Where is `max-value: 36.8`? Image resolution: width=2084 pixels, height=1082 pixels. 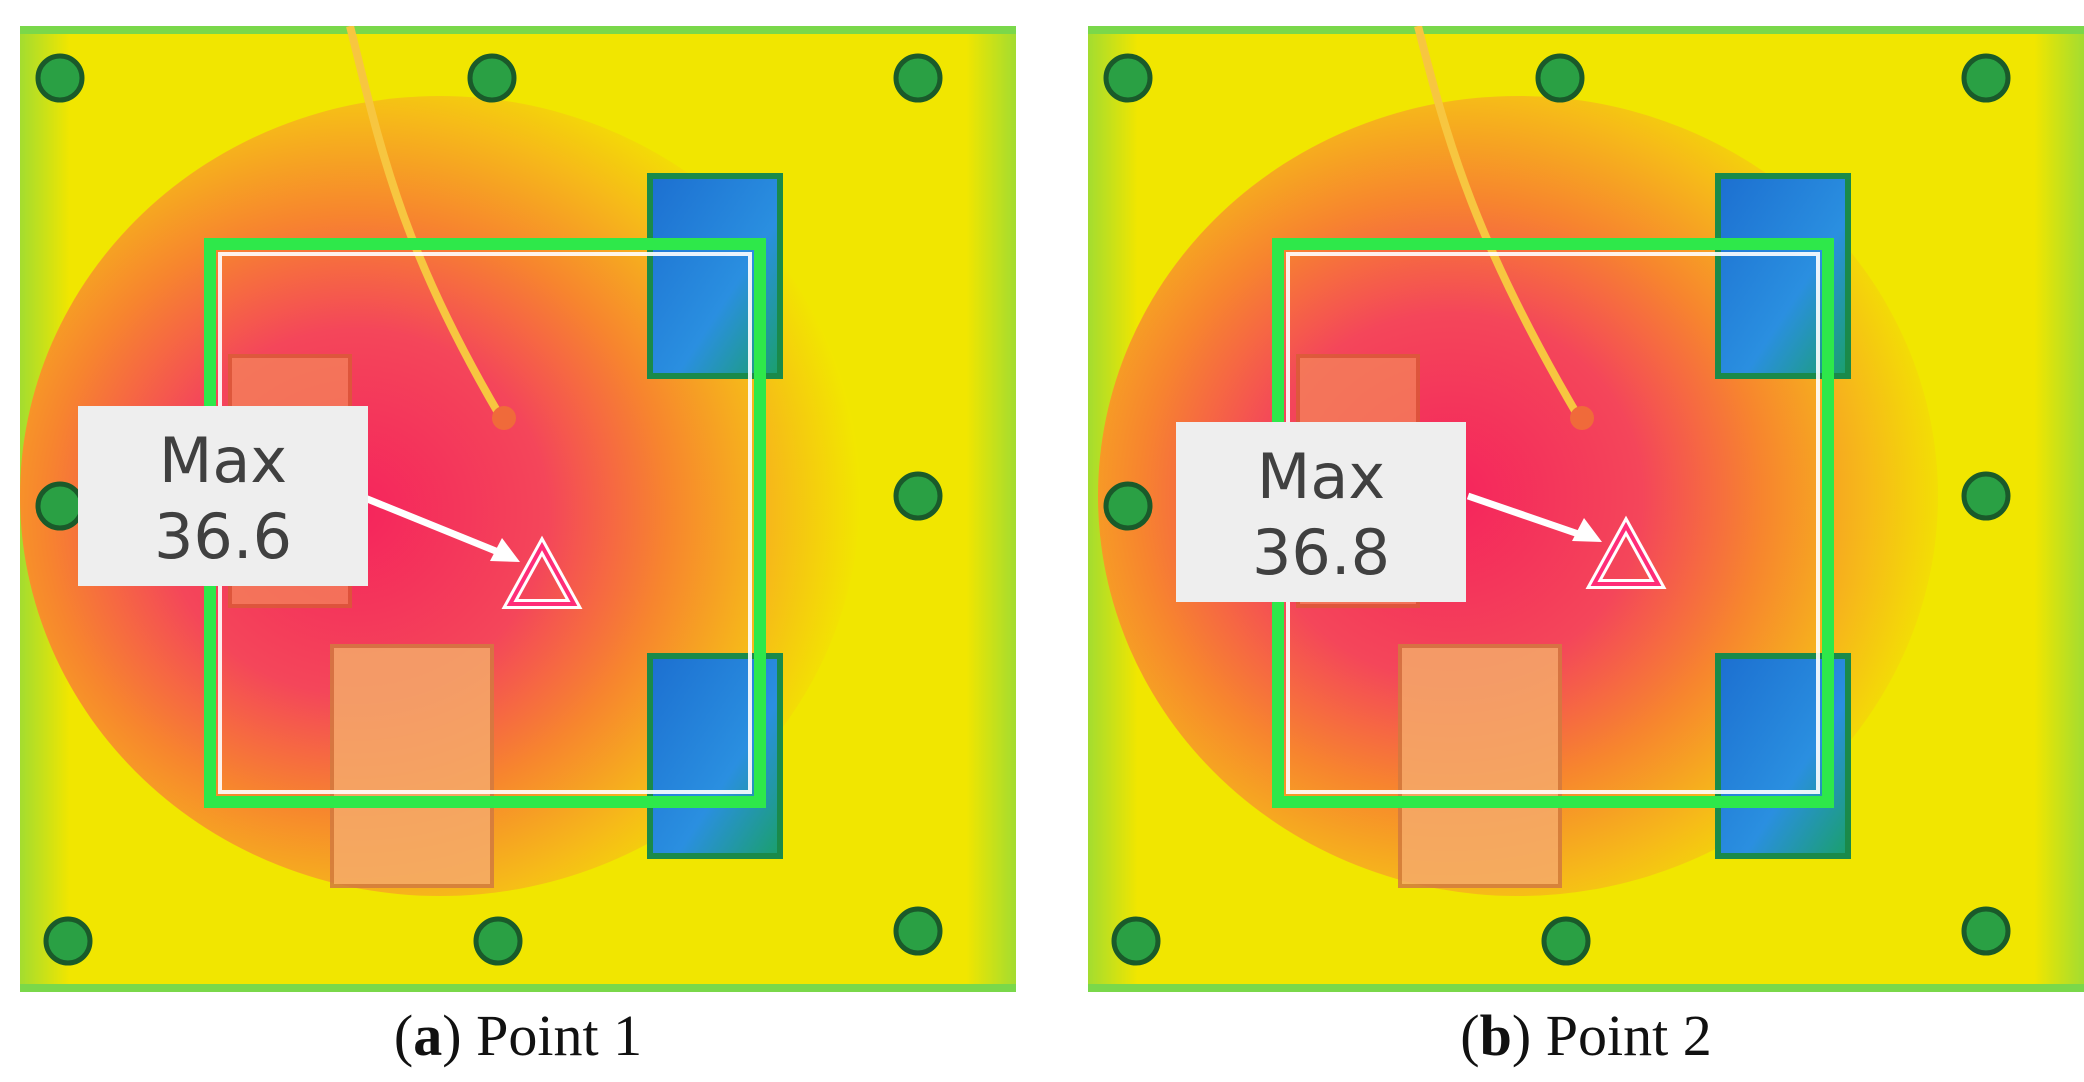
max-value: 36.8 is located at coordinates (1321, 552).